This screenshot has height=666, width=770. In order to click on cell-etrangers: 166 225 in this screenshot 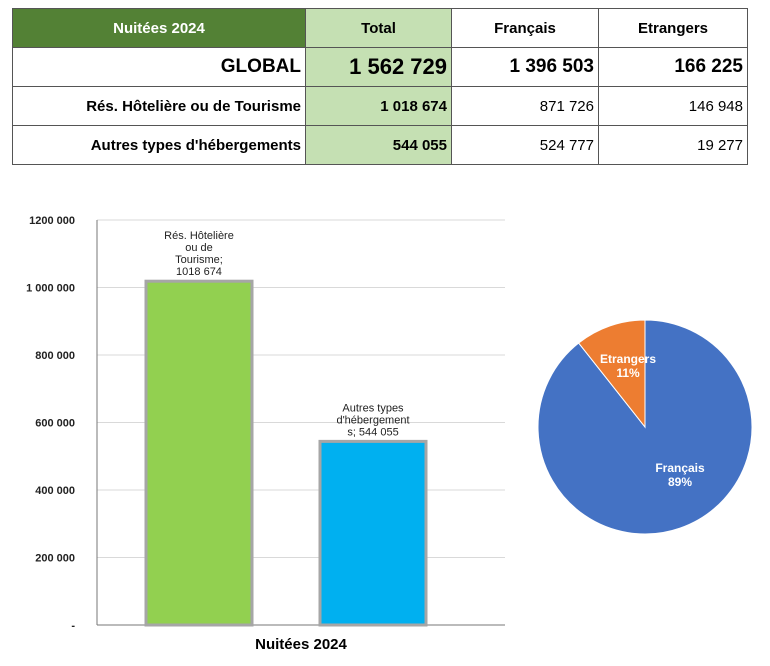, I will do `click(673, 67)`.